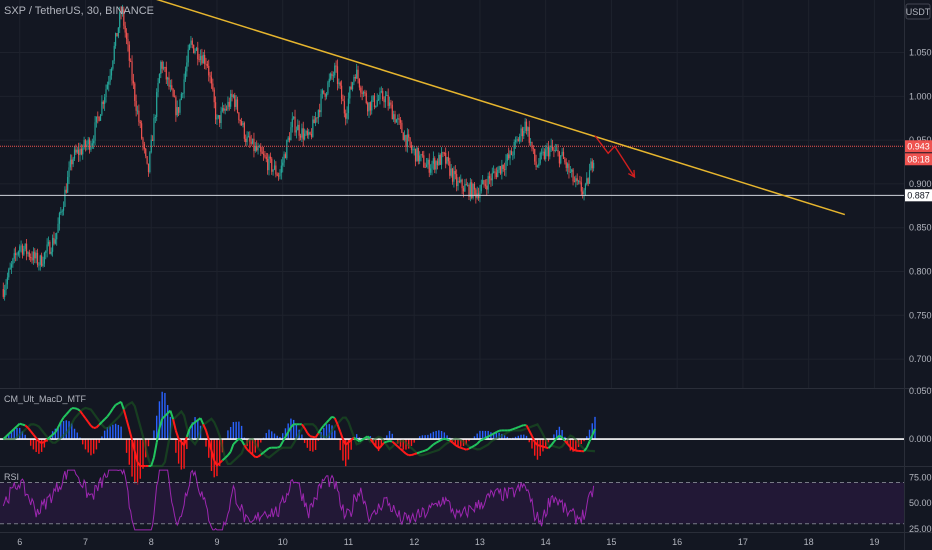 The image size is (932, 550). What do you see at coordinates (920, 503) in the screenshot?
I see `rsi-axis: 75.00 50.00 25.00` at bounding box center [920, 503].